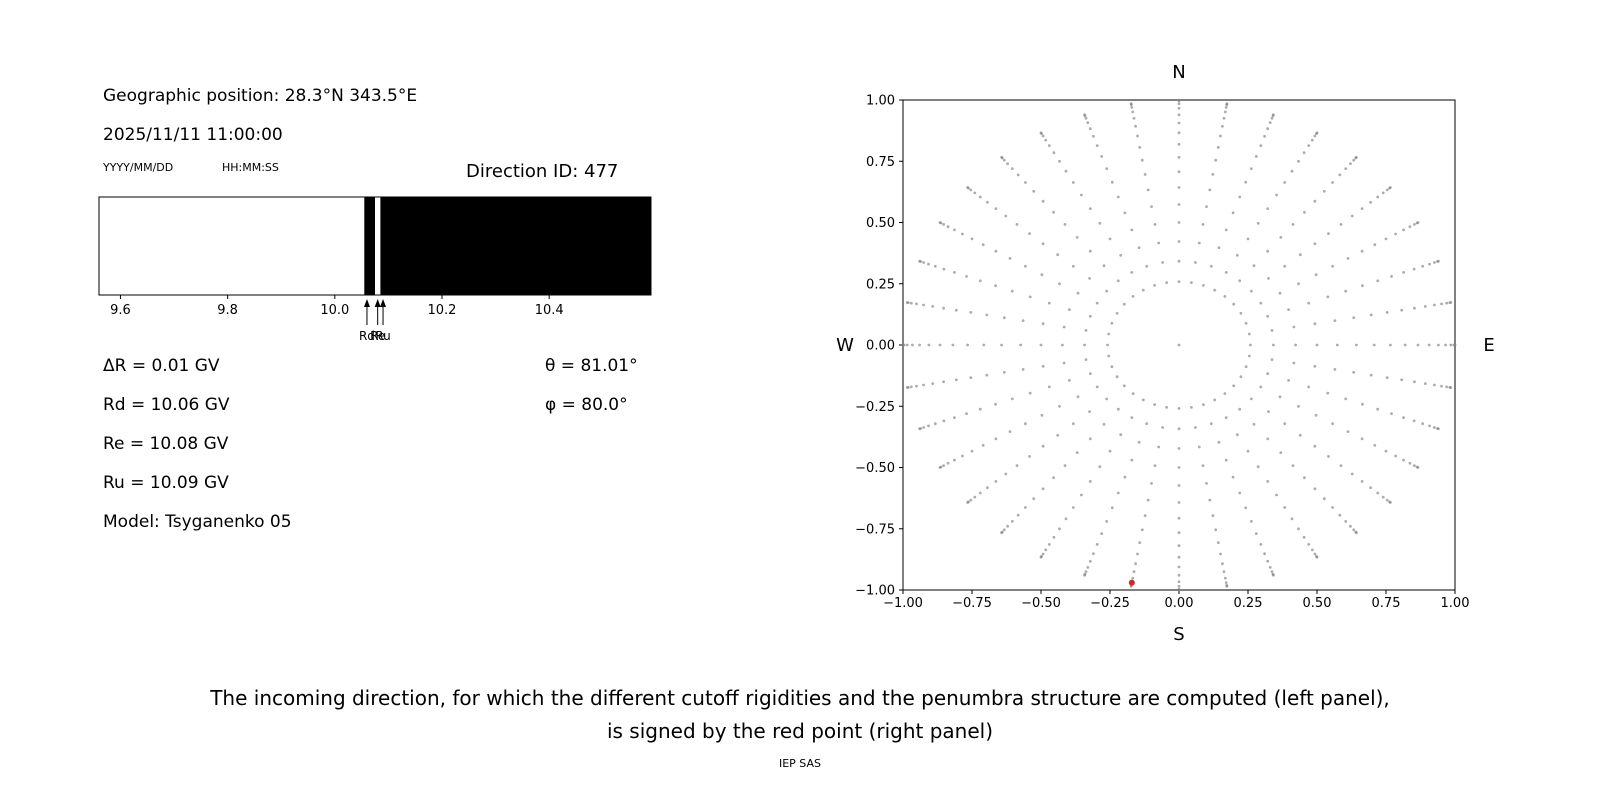 The height and width of the screenshot is (800, 1600). I want to click on model-label: Model: Tsyganenko 05, so click(197, 522).